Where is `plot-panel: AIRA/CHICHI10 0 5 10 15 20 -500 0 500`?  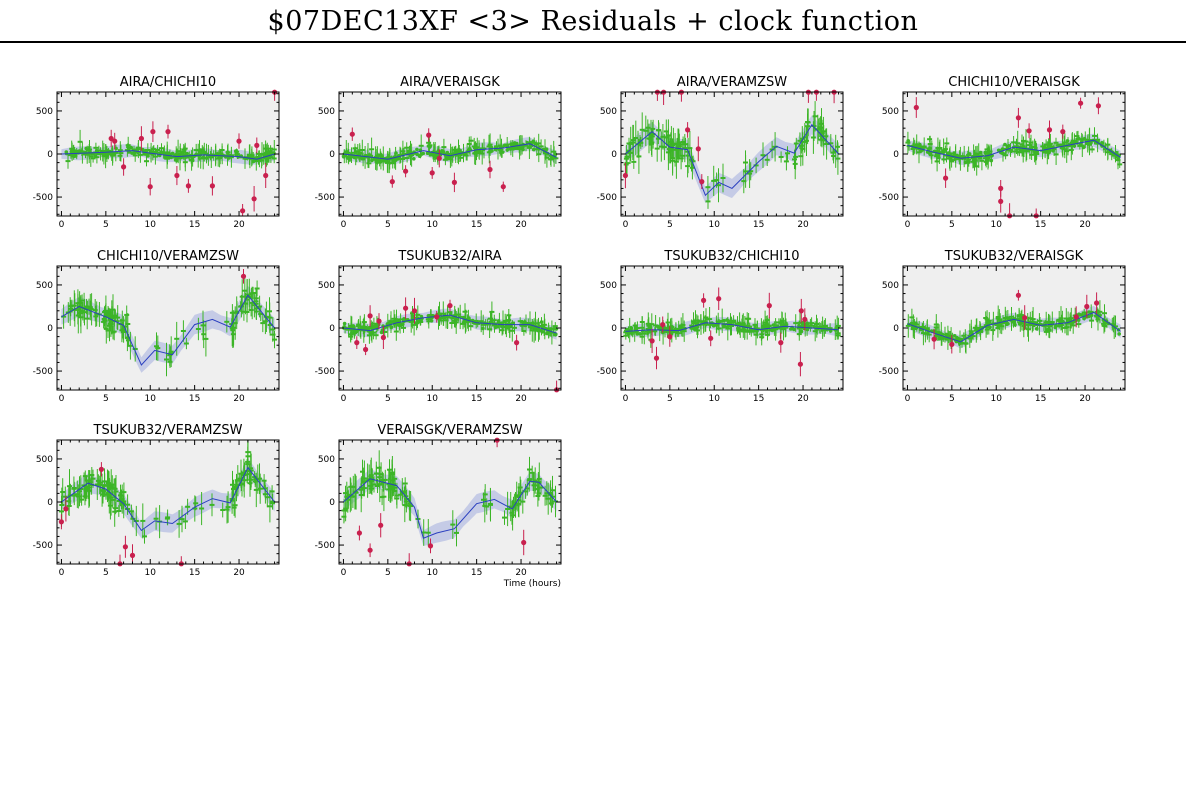 plot-panel: AIRA/CHICHI10 0 5 10 15 20 -500 0 500 is located at coordinates (156, 152).